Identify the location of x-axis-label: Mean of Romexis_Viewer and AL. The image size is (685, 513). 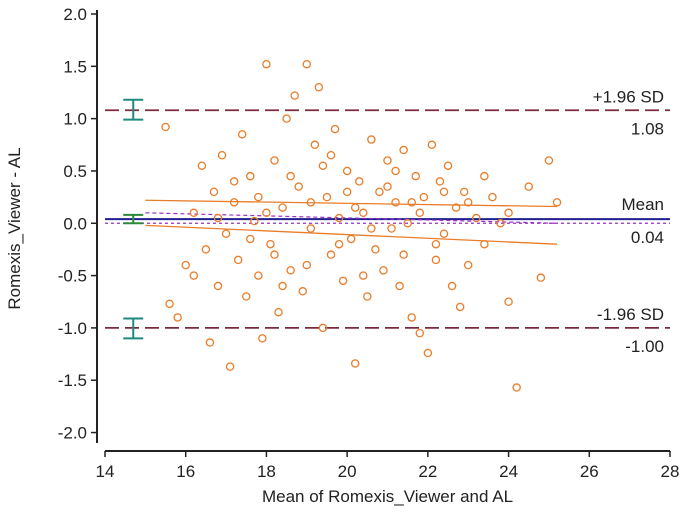
(387, 496).